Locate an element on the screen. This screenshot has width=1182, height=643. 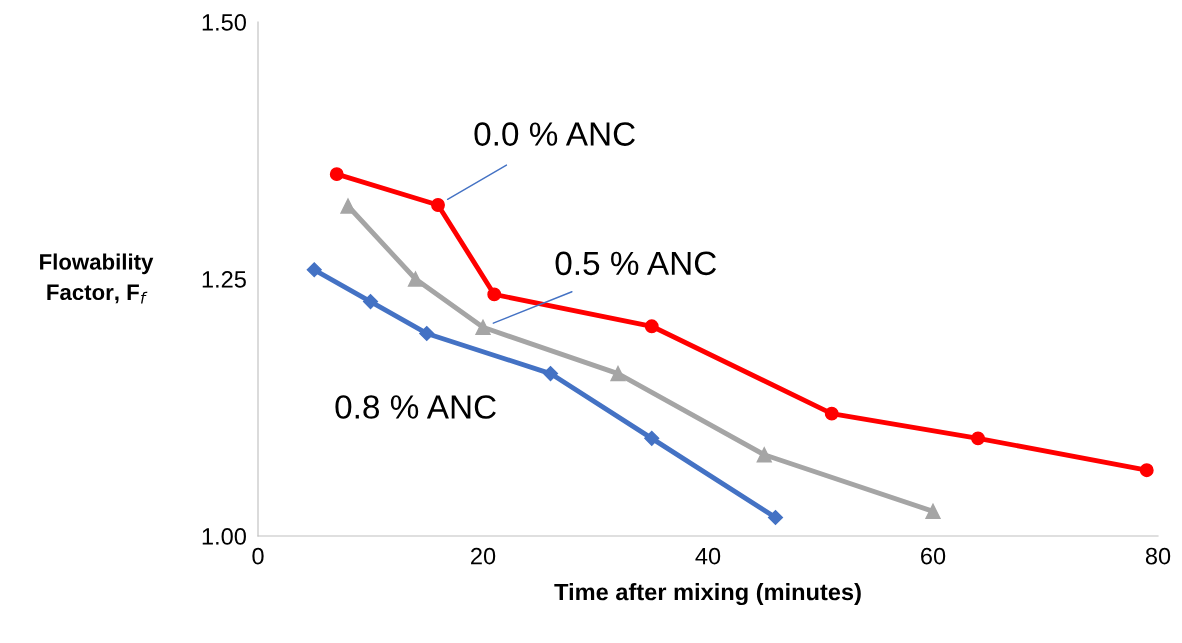
y-tick-label: 1.50 is located at coordinates (224, 22).